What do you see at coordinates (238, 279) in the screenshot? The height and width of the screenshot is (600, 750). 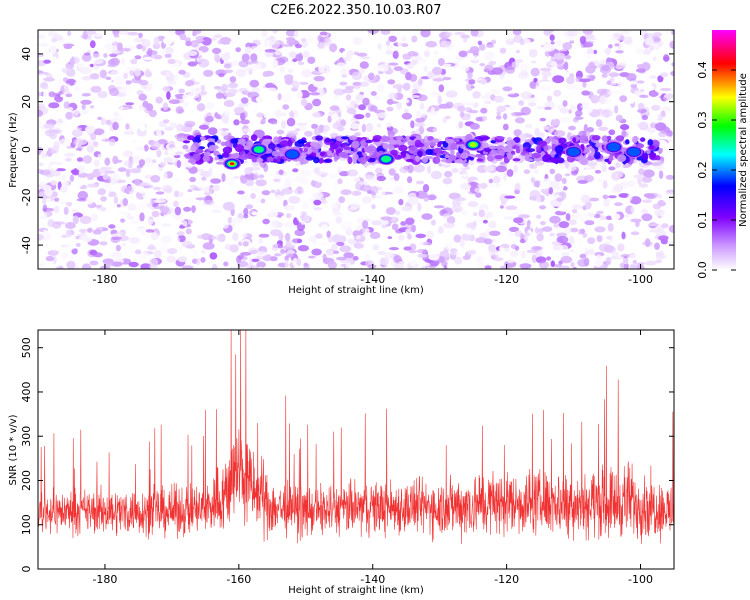 I see `x-tick-label: -160` at bounding box center [238, 279].